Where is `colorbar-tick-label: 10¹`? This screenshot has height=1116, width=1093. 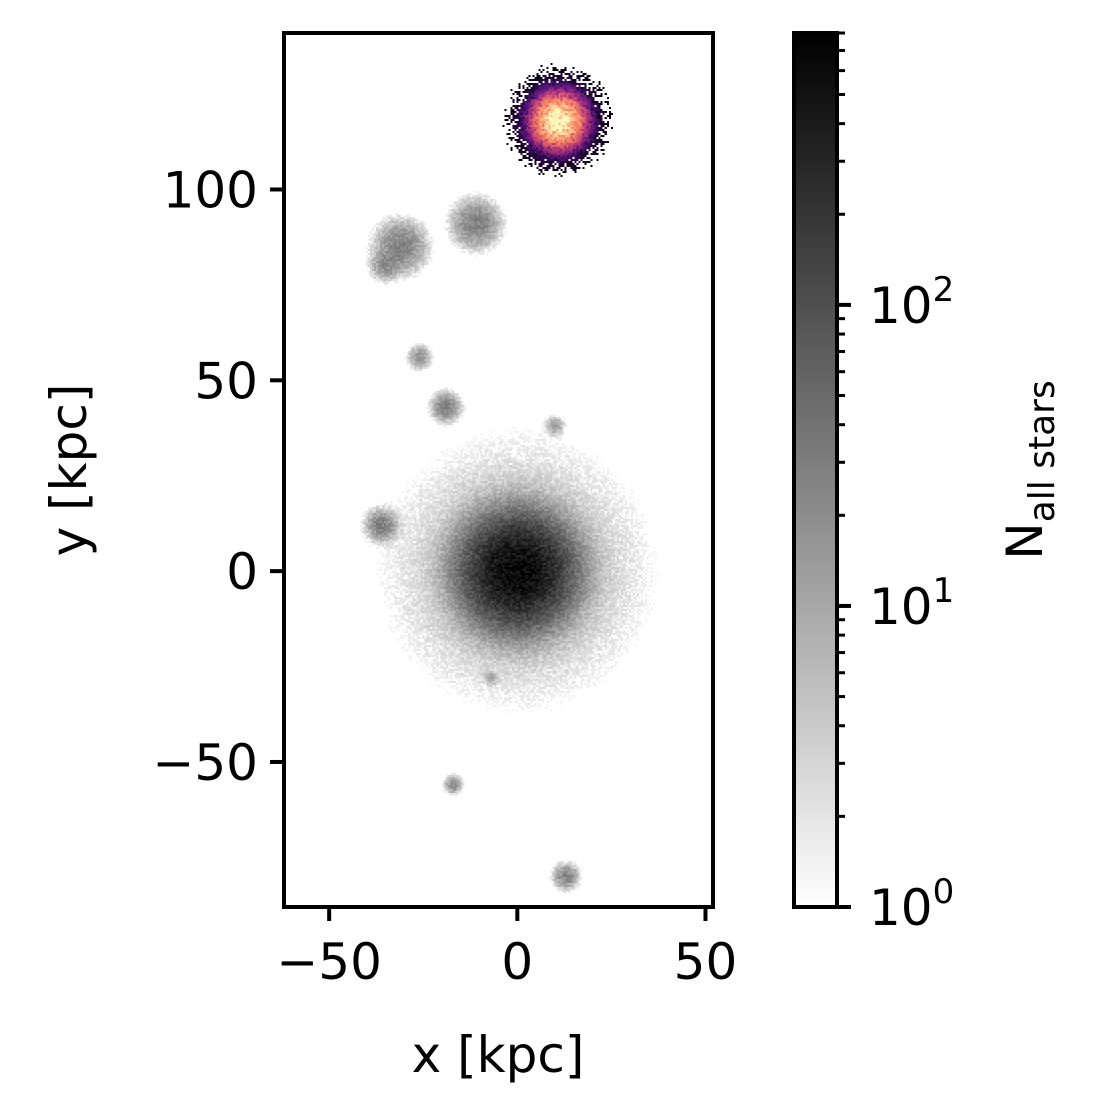 colorbar-tick-label: 10¹ is located at coordinates (911, 603).